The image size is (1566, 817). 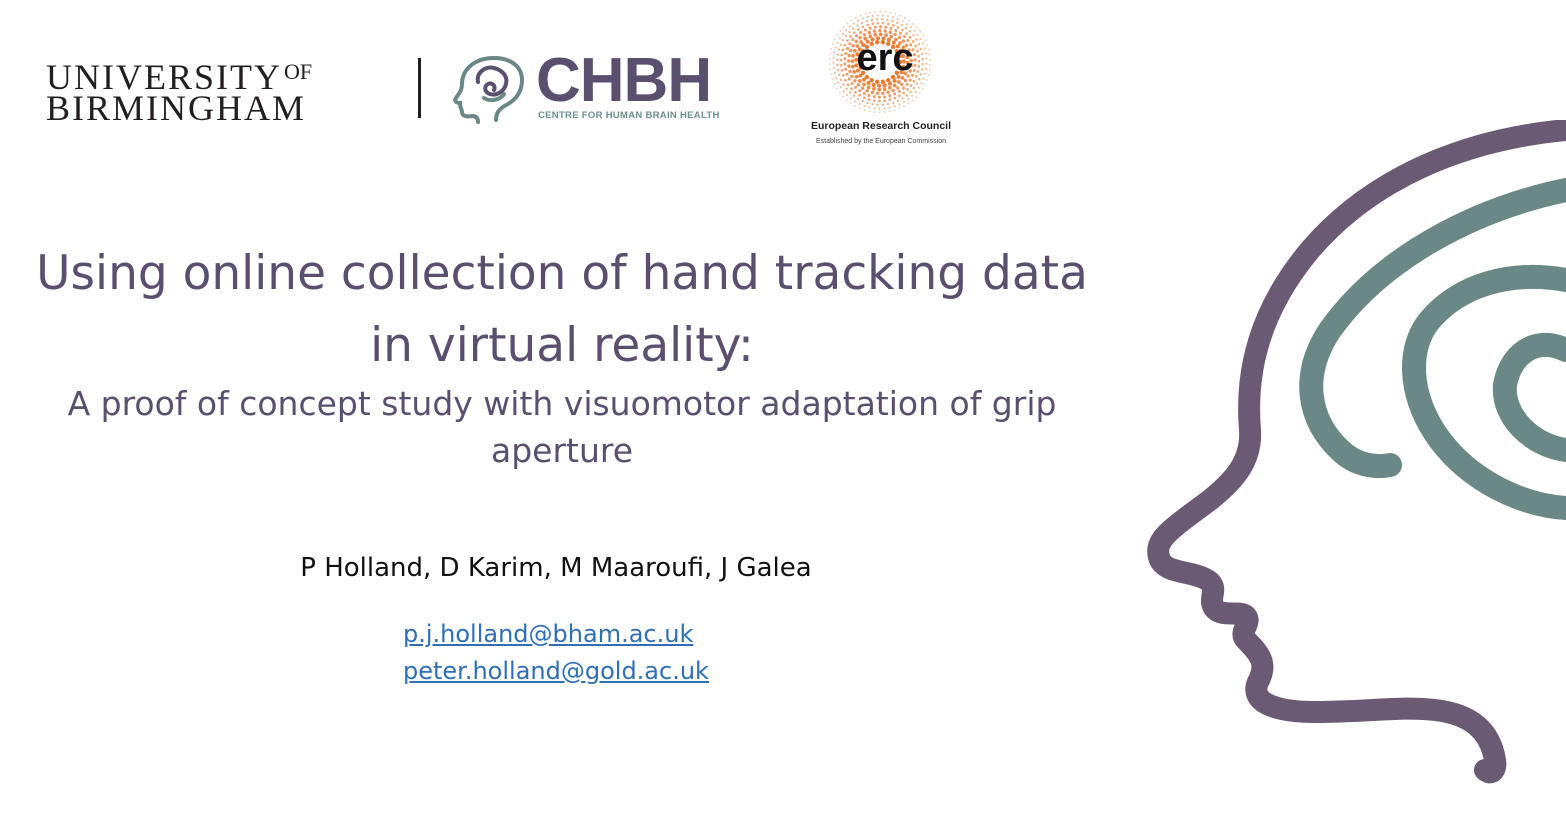 I want to click on head-brain-icon, so click(x=489, y=90).